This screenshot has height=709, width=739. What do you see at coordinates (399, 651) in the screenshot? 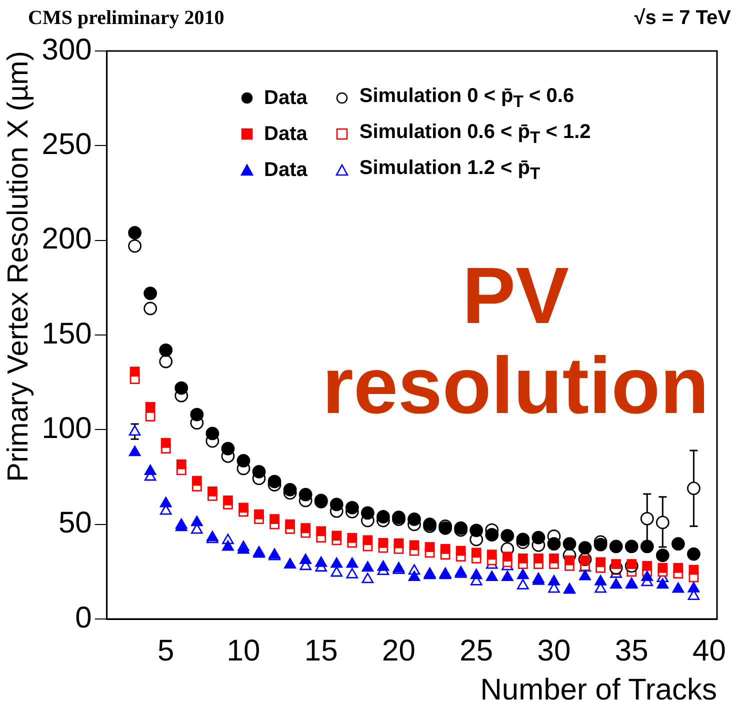
I see `x-tick-label: 20` at bounding box center [399, 651].